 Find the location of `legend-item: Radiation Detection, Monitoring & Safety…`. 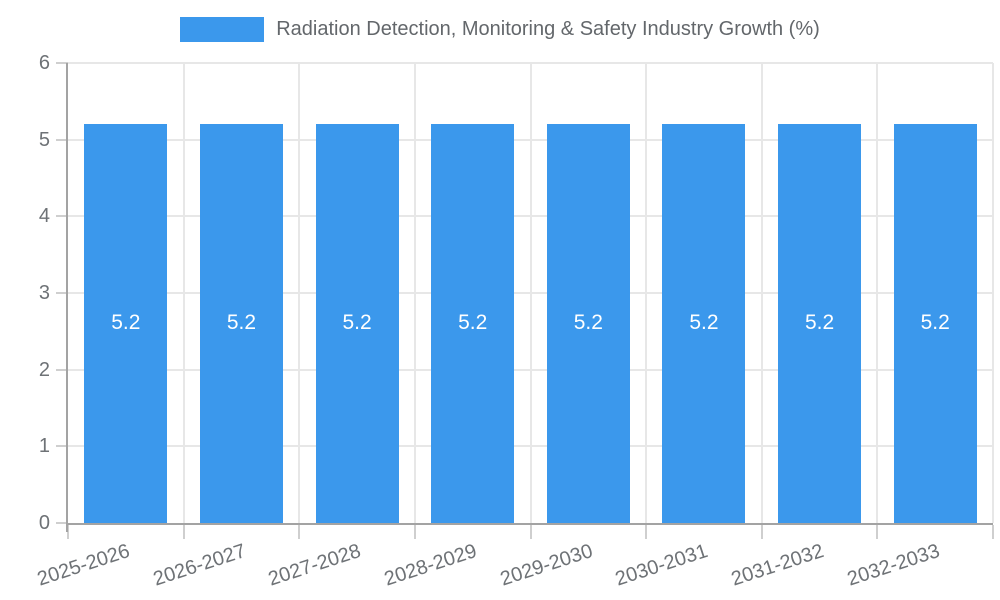

legend-item: Radiation Detection, Monitoring & Safety… is located at coordinates (500, 29).